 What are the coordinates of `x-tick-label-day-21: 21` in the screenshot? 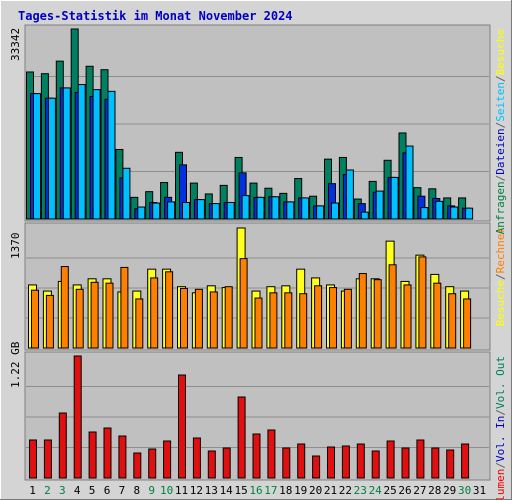 It's located at (330, 490).